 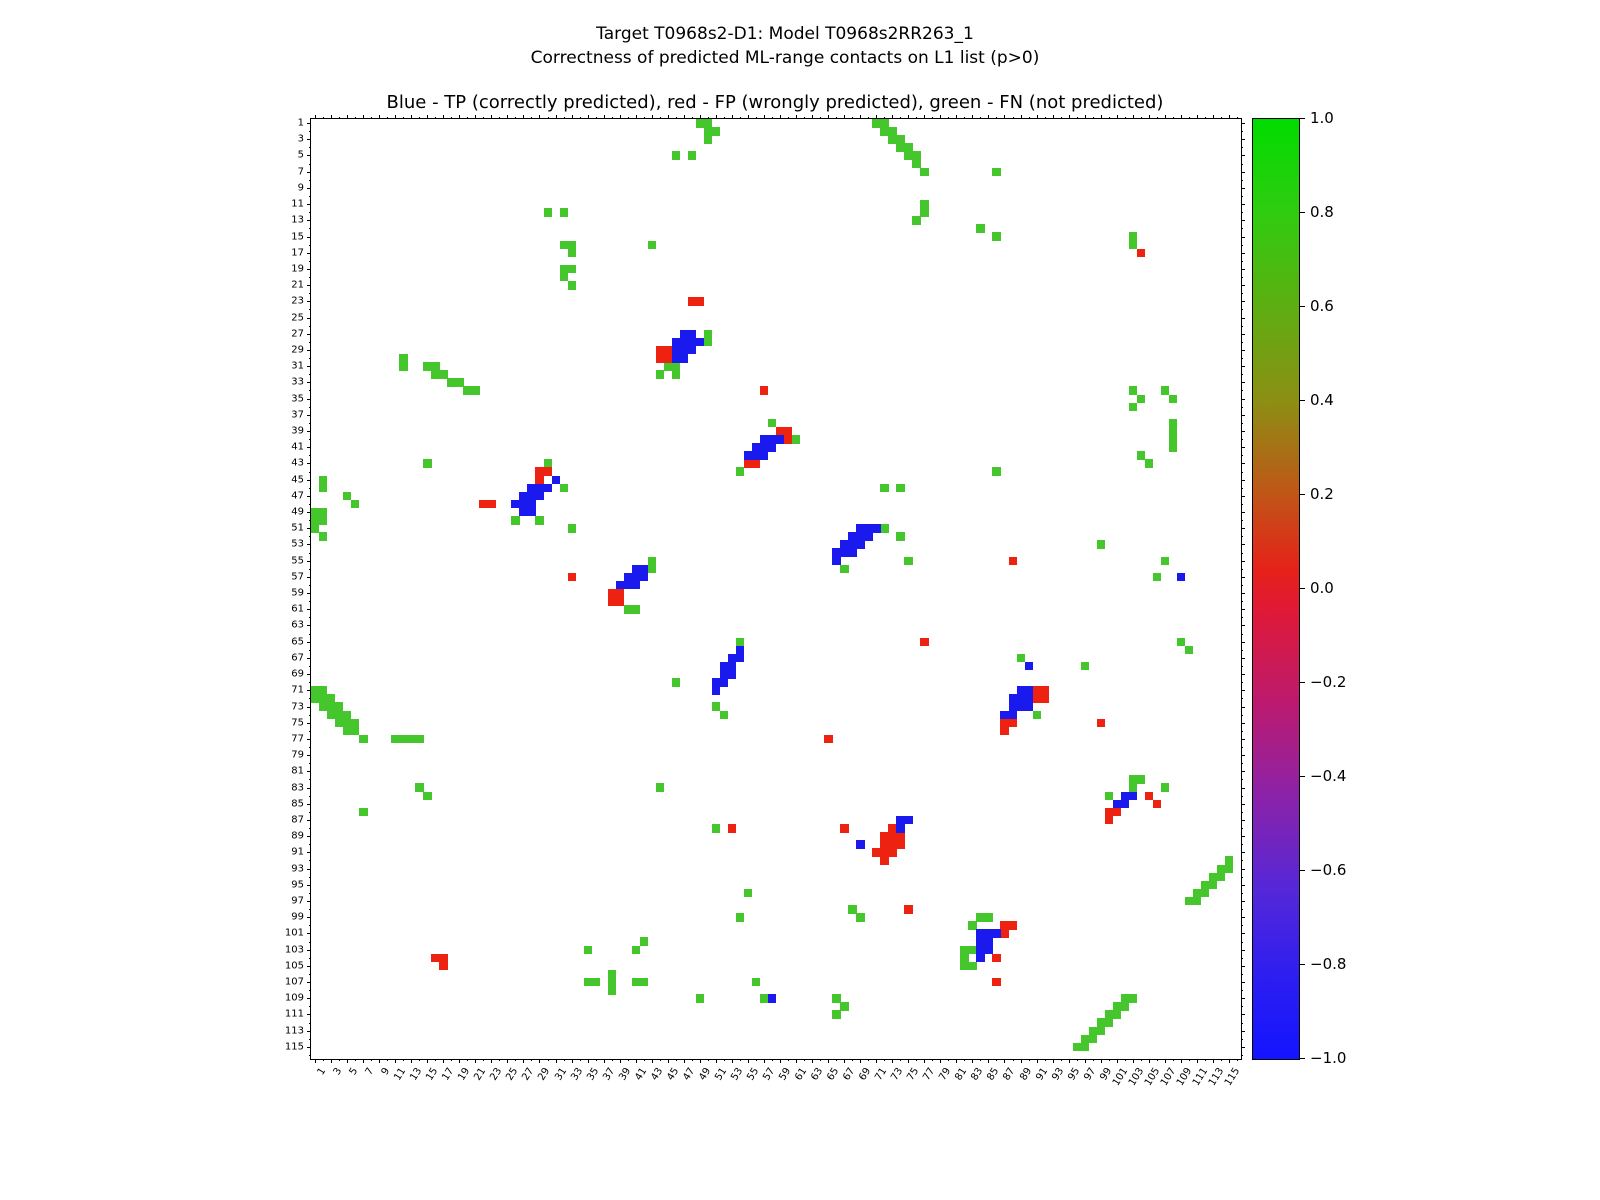 I want to click on colorbar-tick-label: −0.2, so click(x=1328, y=682).